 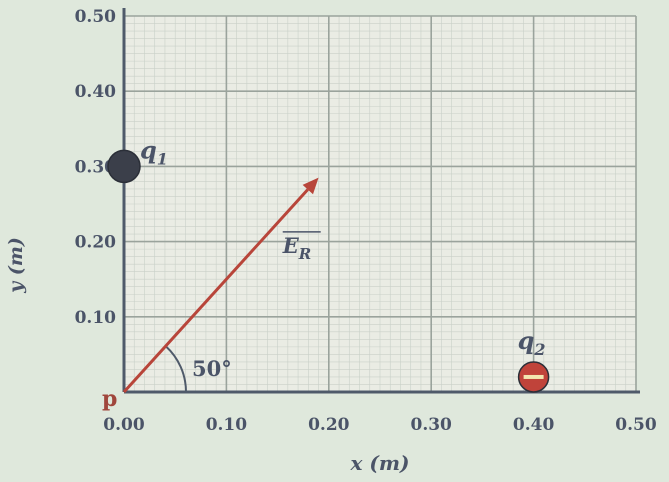 What do you see at coordinates (124, 425) in the screenshot?
I see `x-tick-label: 0.00` at bounding box center [124, 425].